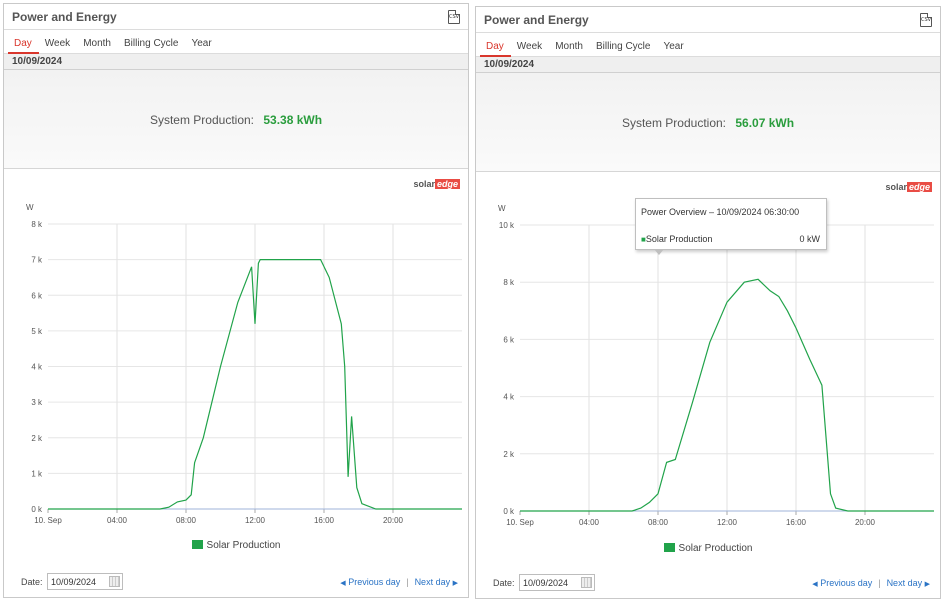 Image resolution: width=945 pixels, height=601 pixels. What do you see at coordinates (37, 260) in the screenshot?
I see `y-tick-label: 7 k` at bounding box center [37, 260].